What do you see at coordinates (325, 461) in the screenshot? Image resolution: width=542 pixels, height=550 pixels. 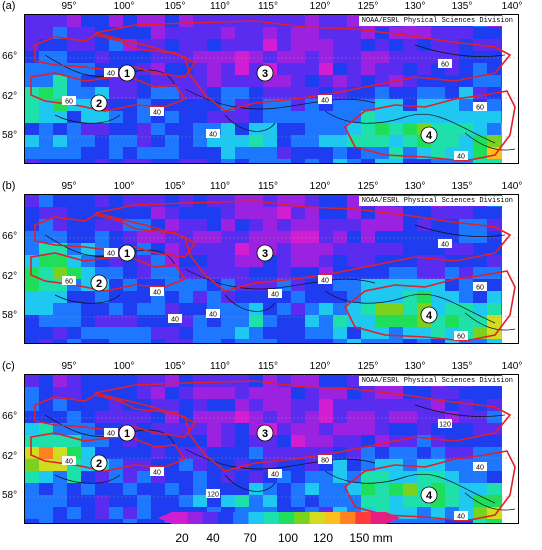 I see `contour-label: 80` at bounding box center [325, 461].